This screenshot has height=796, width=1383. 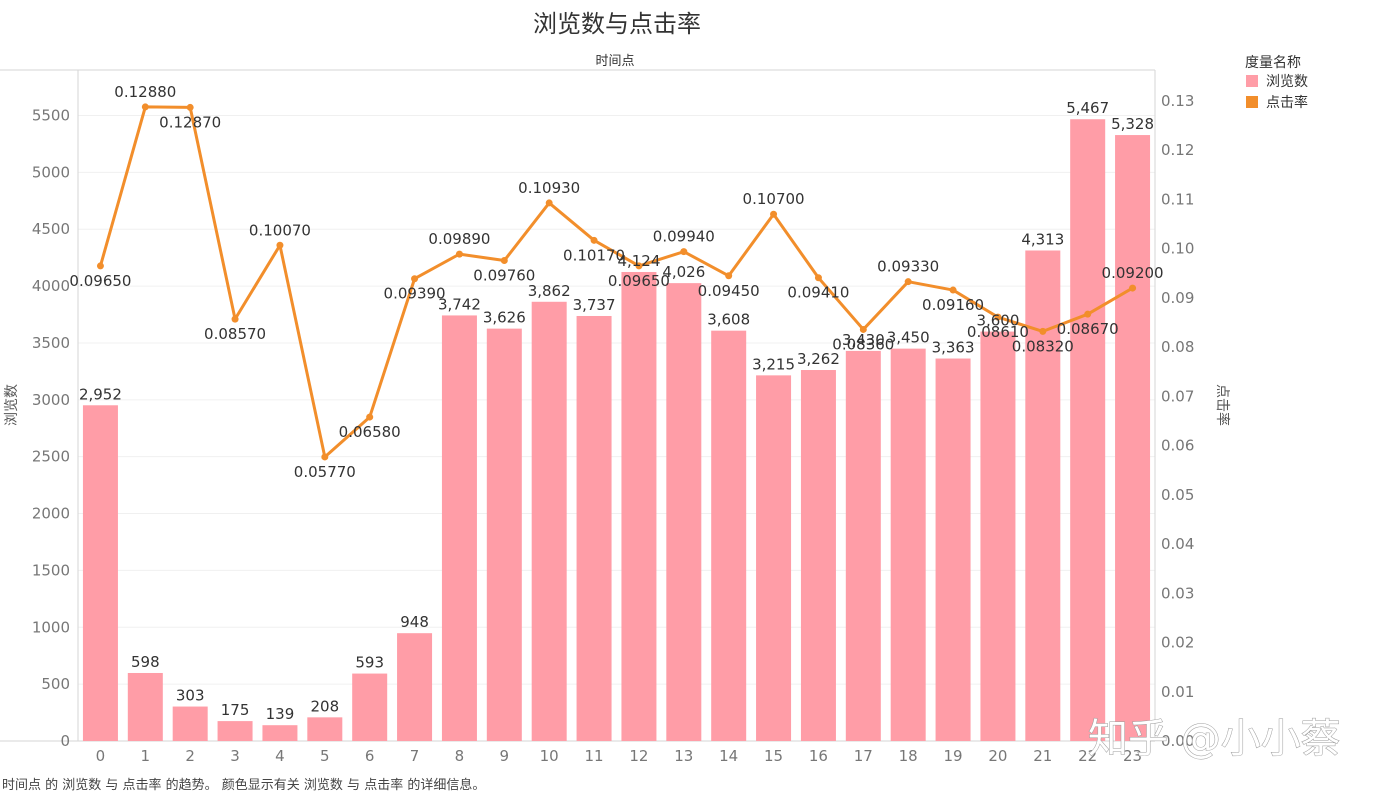 I want to click on x-tick-label-7: 7, so click(x=415, y=756).